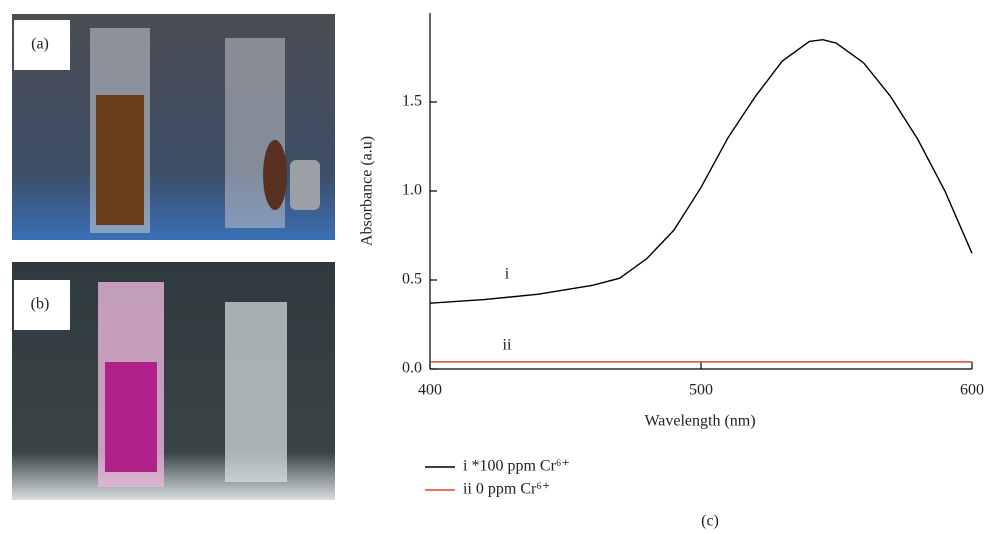 The width and height of the screenshot is (990, 534). I want to click on legend-label: i *100 ppm Cr⁶⁺, so click(516, 466).